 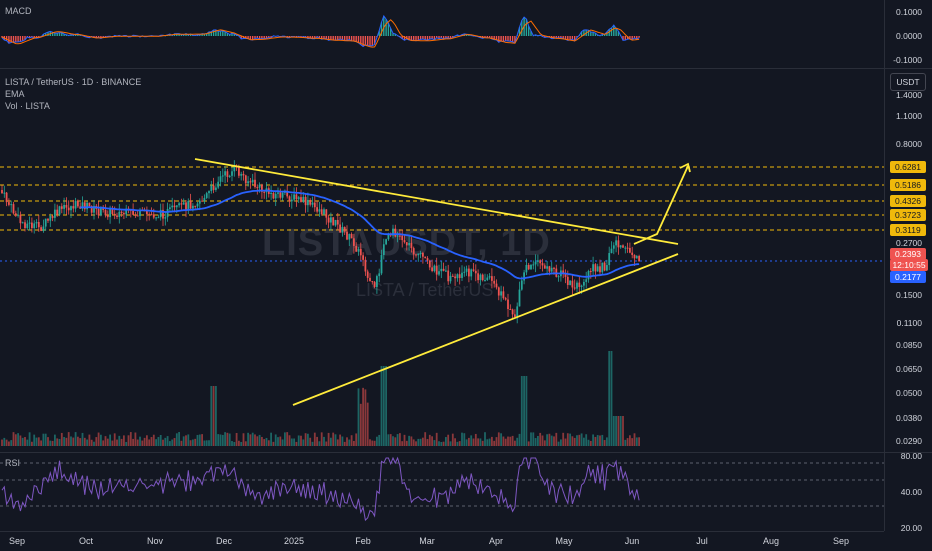 I want to click on breakout-arrow, so click(x=661, y=205).